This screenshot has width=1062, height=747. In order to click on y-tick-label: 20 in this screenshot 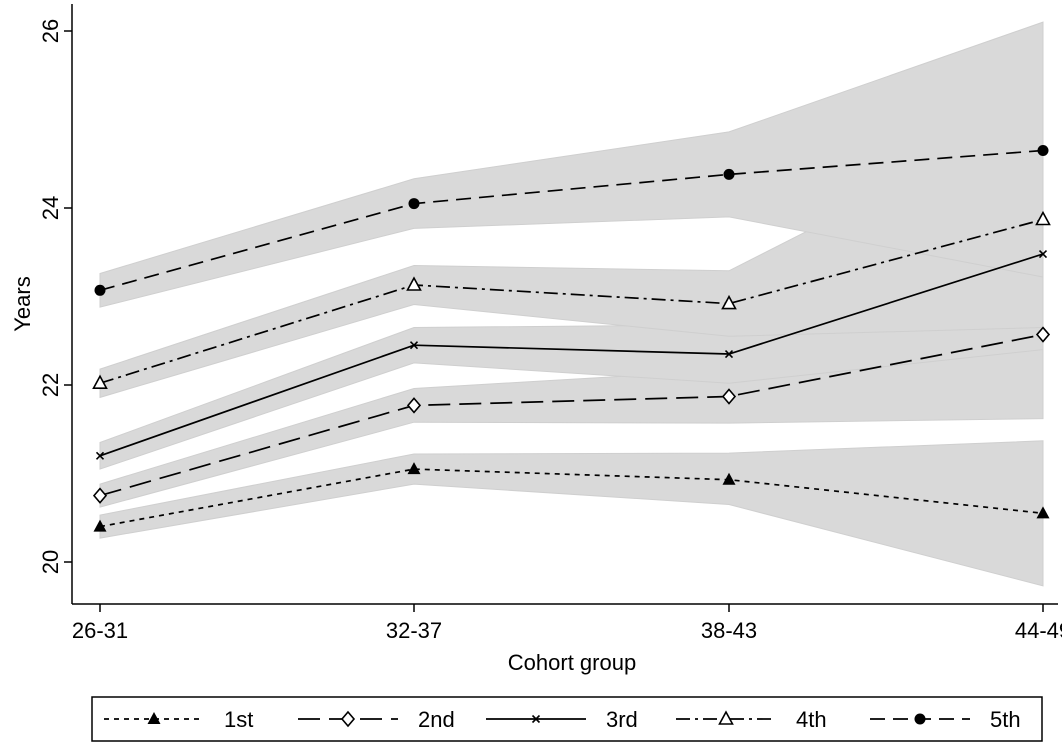, I will do `click(50, 562)`.